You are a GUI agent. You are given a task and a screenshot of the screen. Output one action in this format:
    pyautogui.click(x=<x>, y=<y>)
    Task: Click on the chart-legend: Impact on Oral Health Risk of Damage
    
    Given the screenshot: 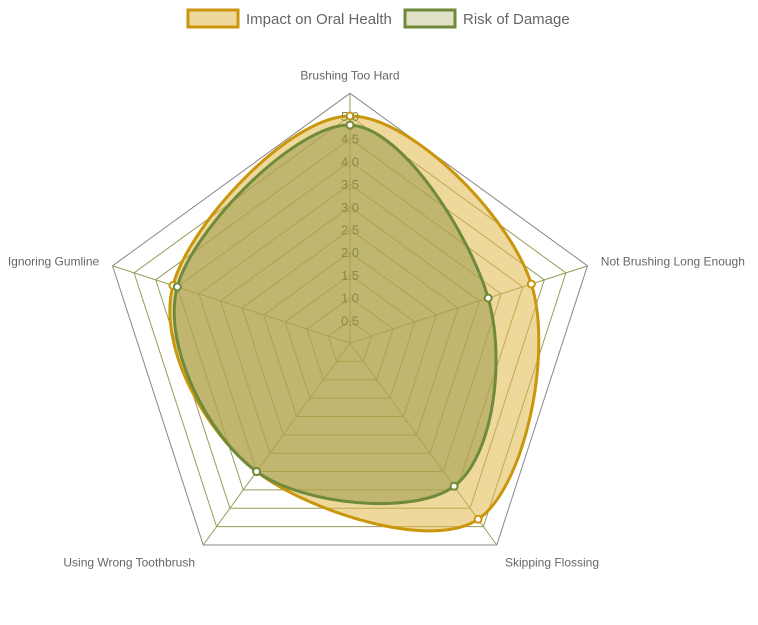 What is the action you would take?
    pyautogui.click(x=378, y=18)
    